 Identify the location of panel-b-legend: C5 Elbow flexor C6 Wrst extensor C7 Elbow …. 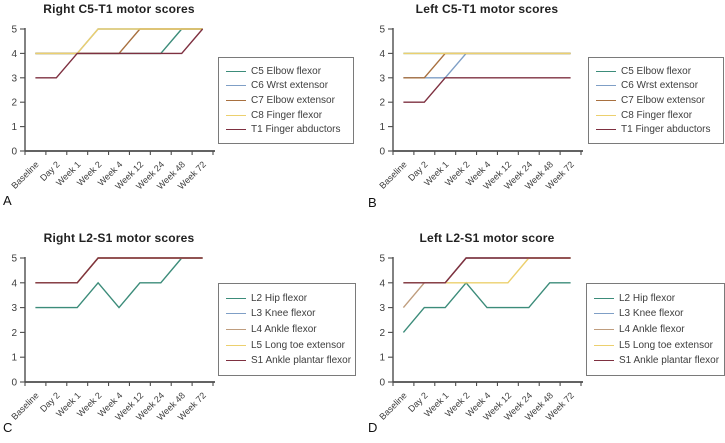
(656, 100).